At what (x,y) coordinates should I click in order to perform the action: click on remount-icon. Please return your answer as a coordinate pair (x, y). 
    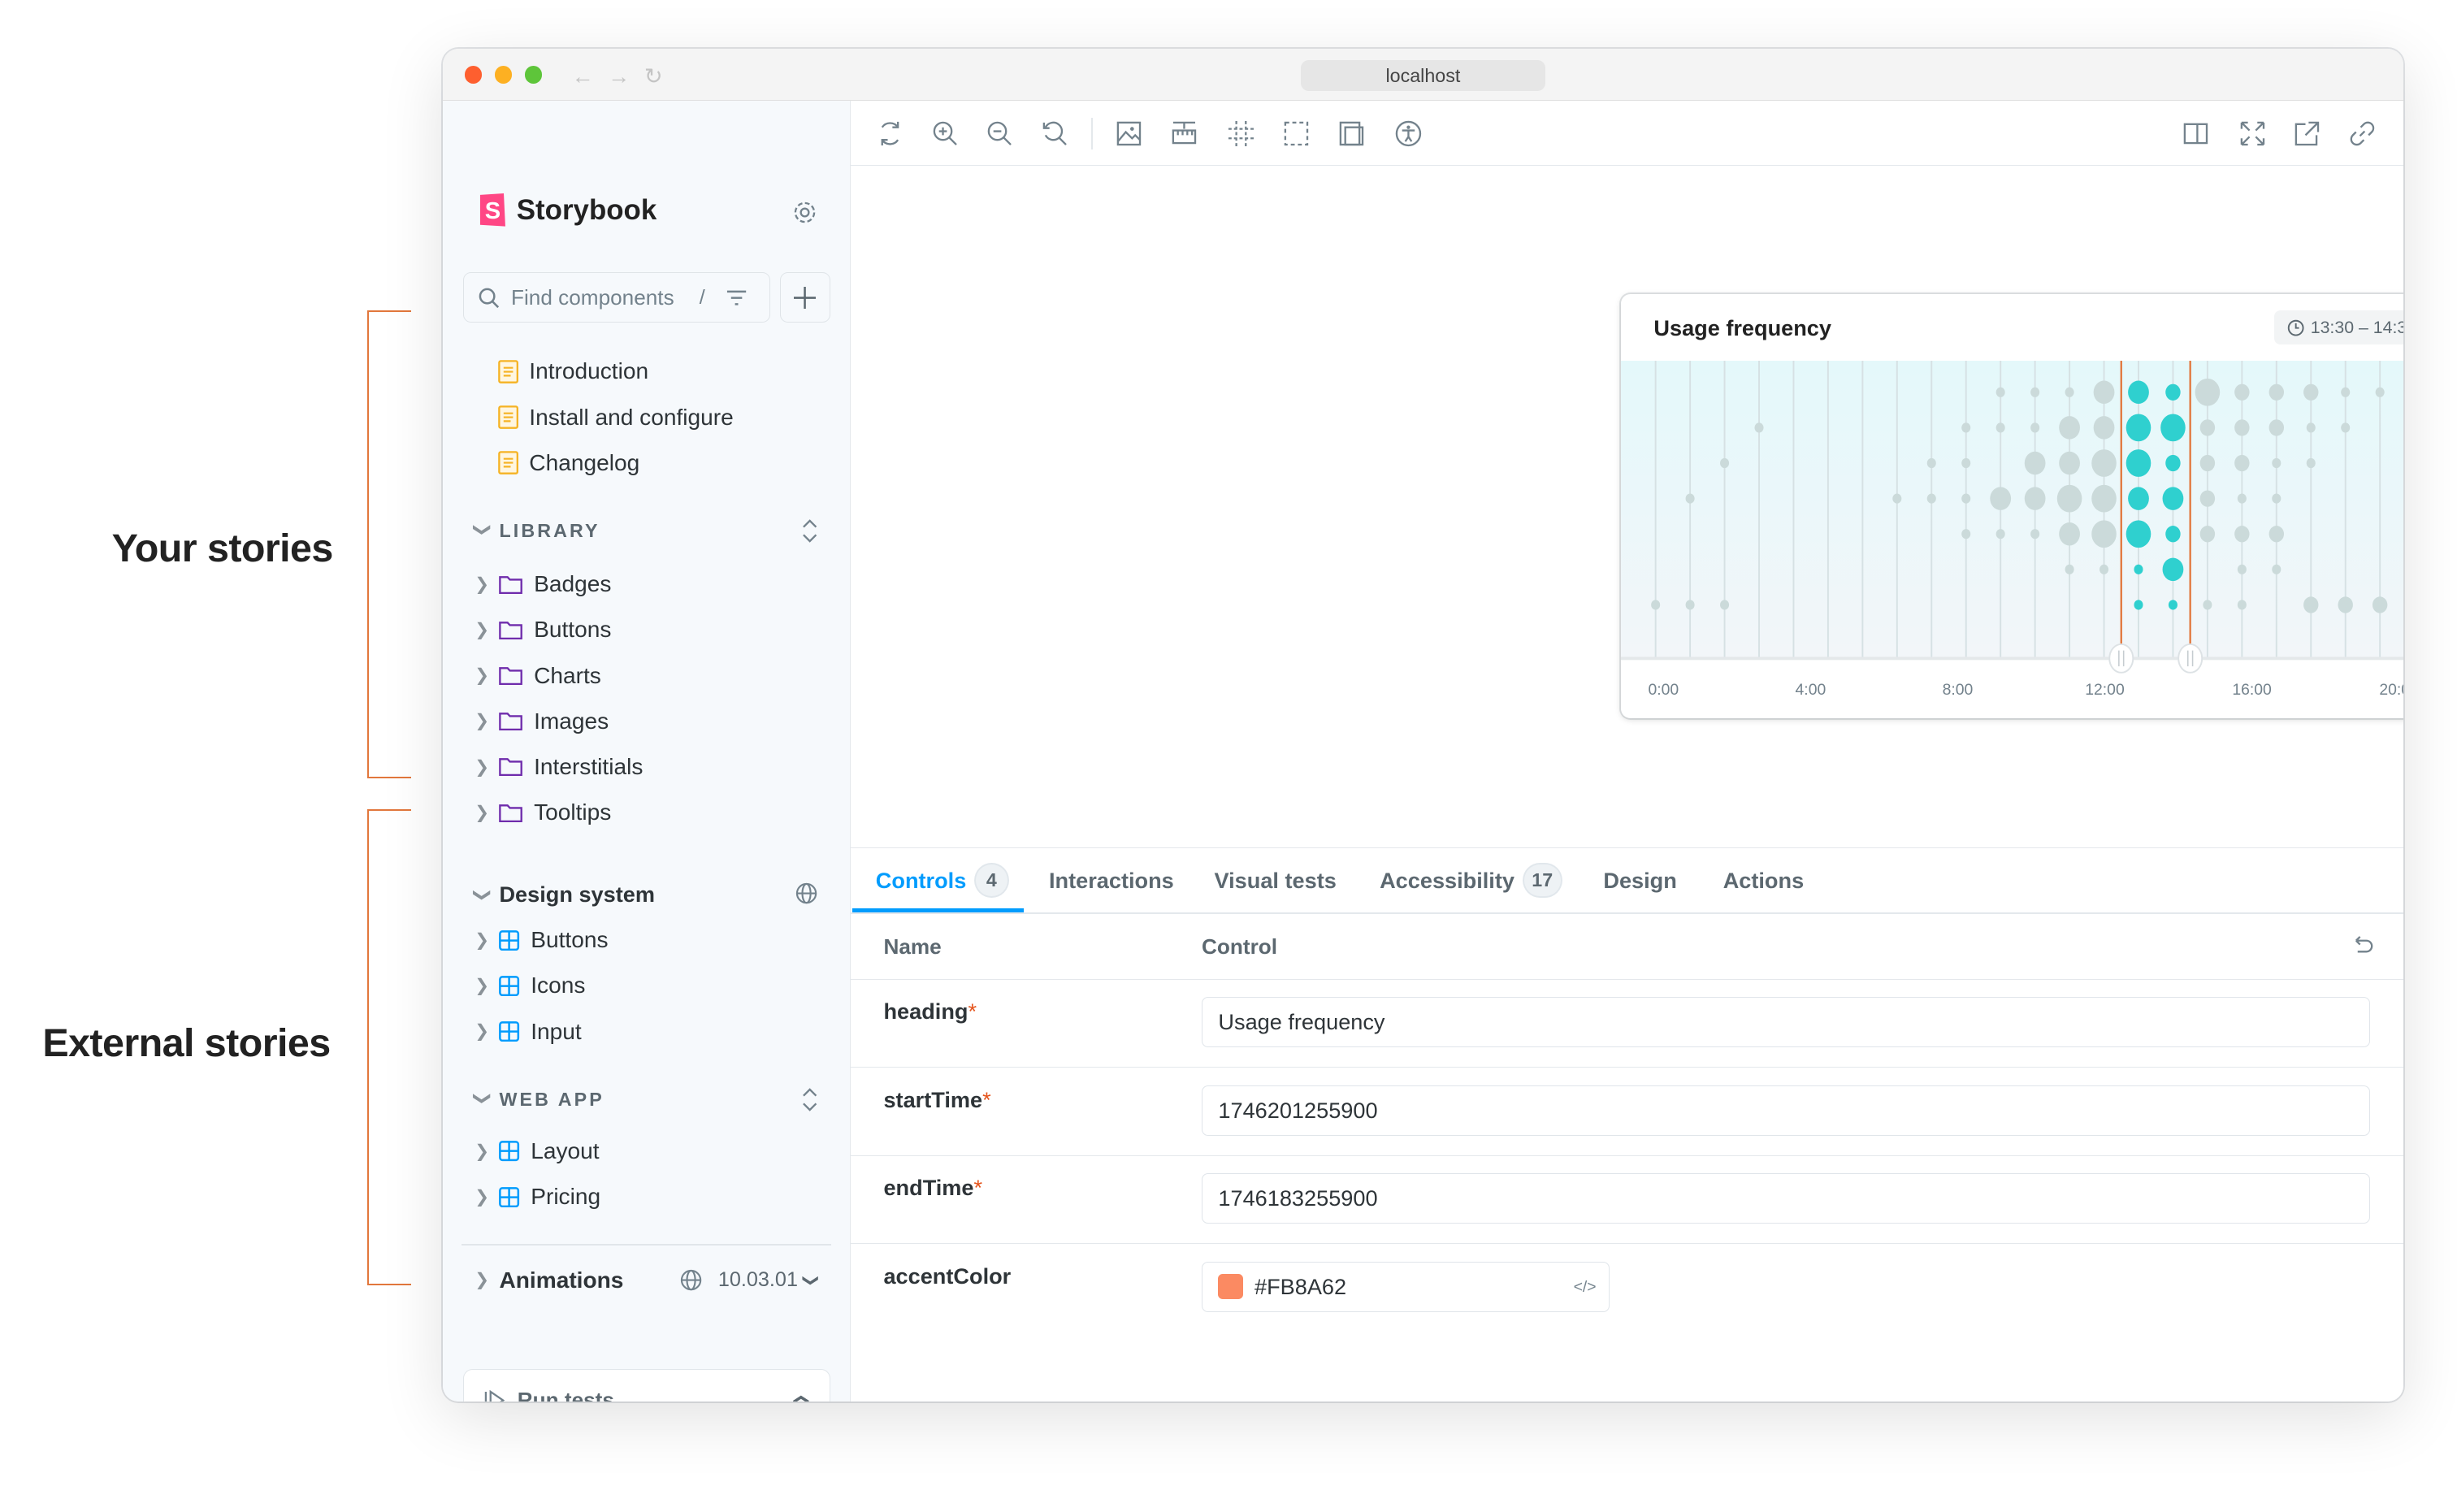
    Looking at the image, I should click on (890, 133).